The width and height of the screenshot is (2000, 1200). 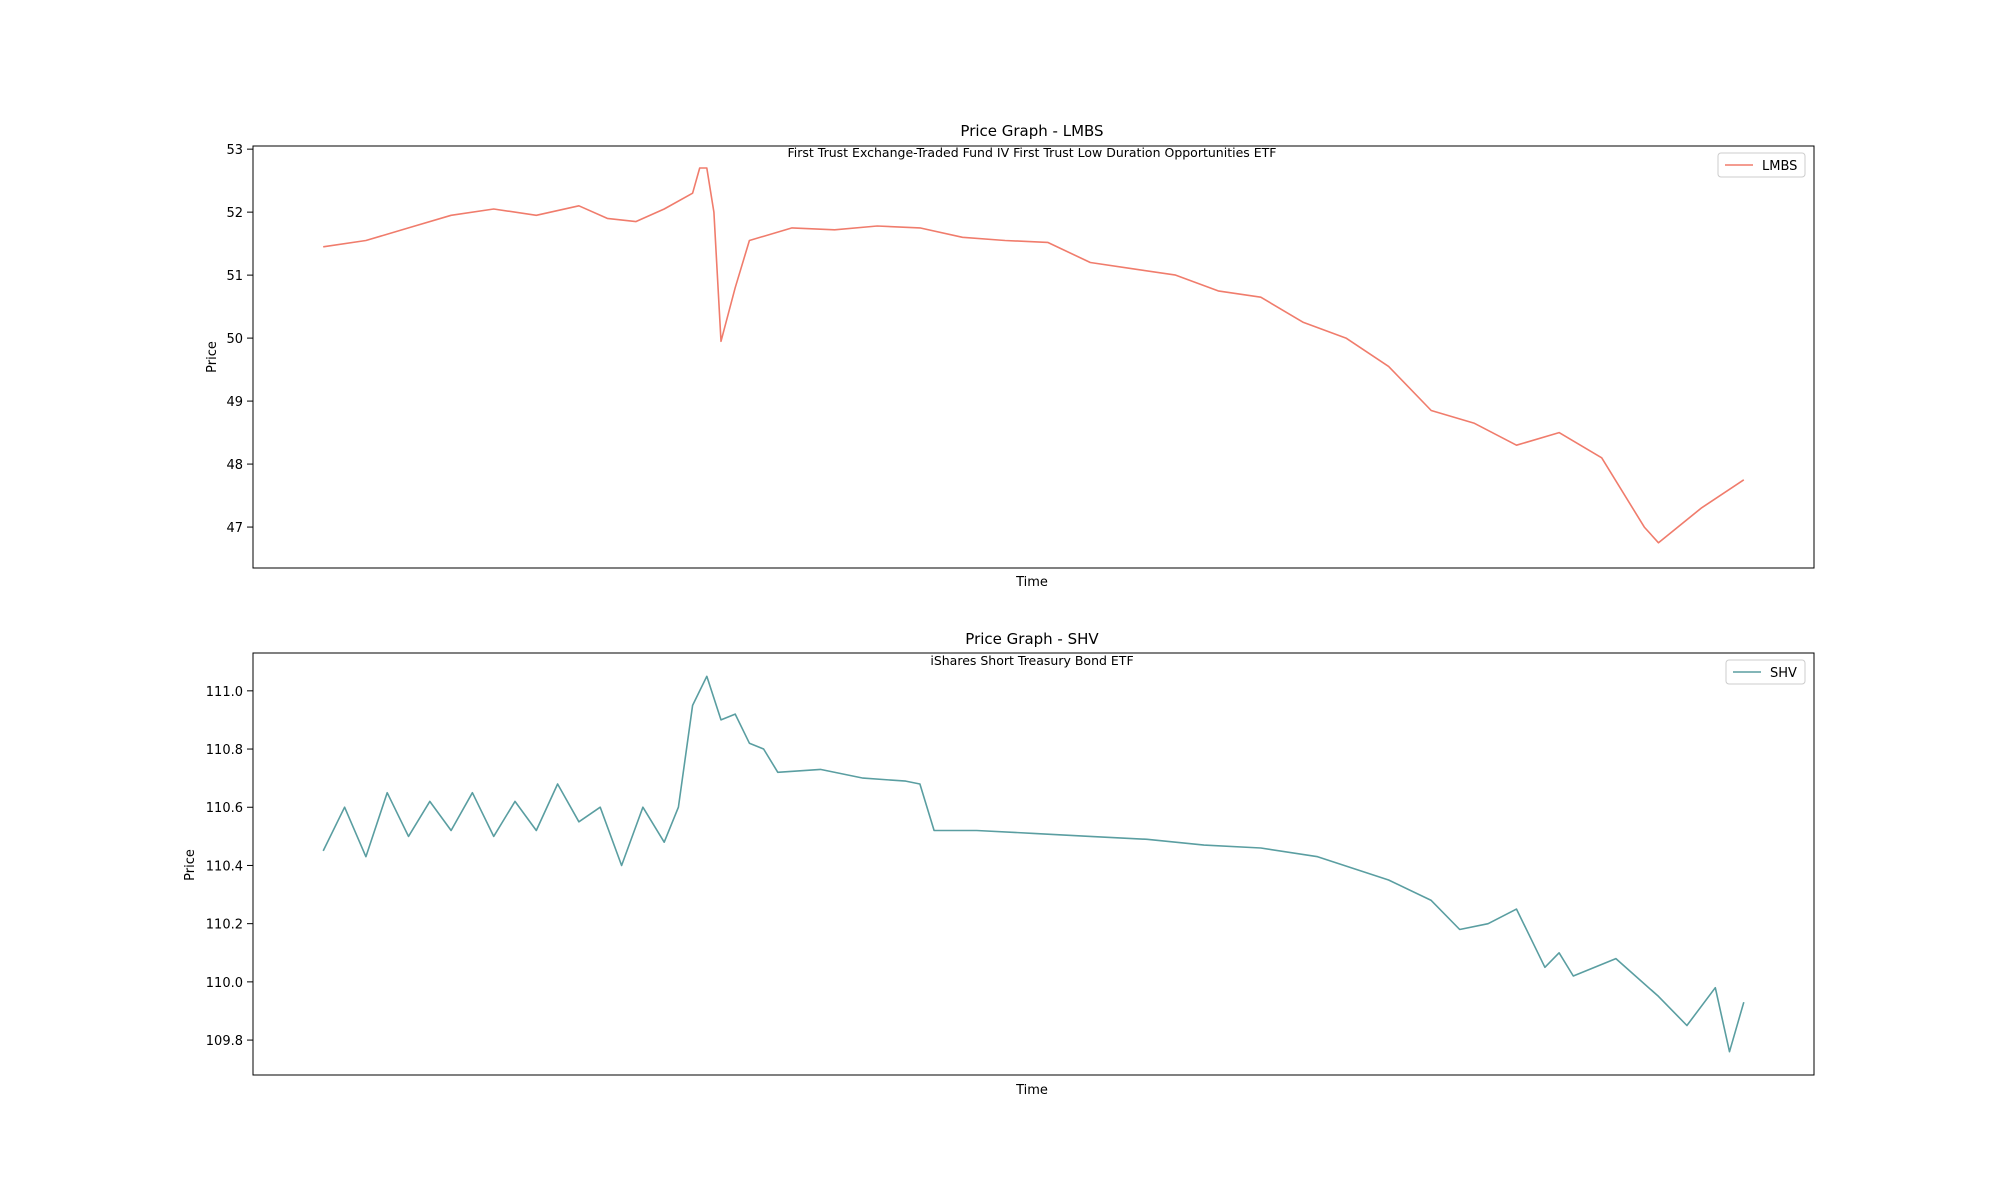 I want to click on lmbs-y-tick-label: 52, so click(x=234, y=213).